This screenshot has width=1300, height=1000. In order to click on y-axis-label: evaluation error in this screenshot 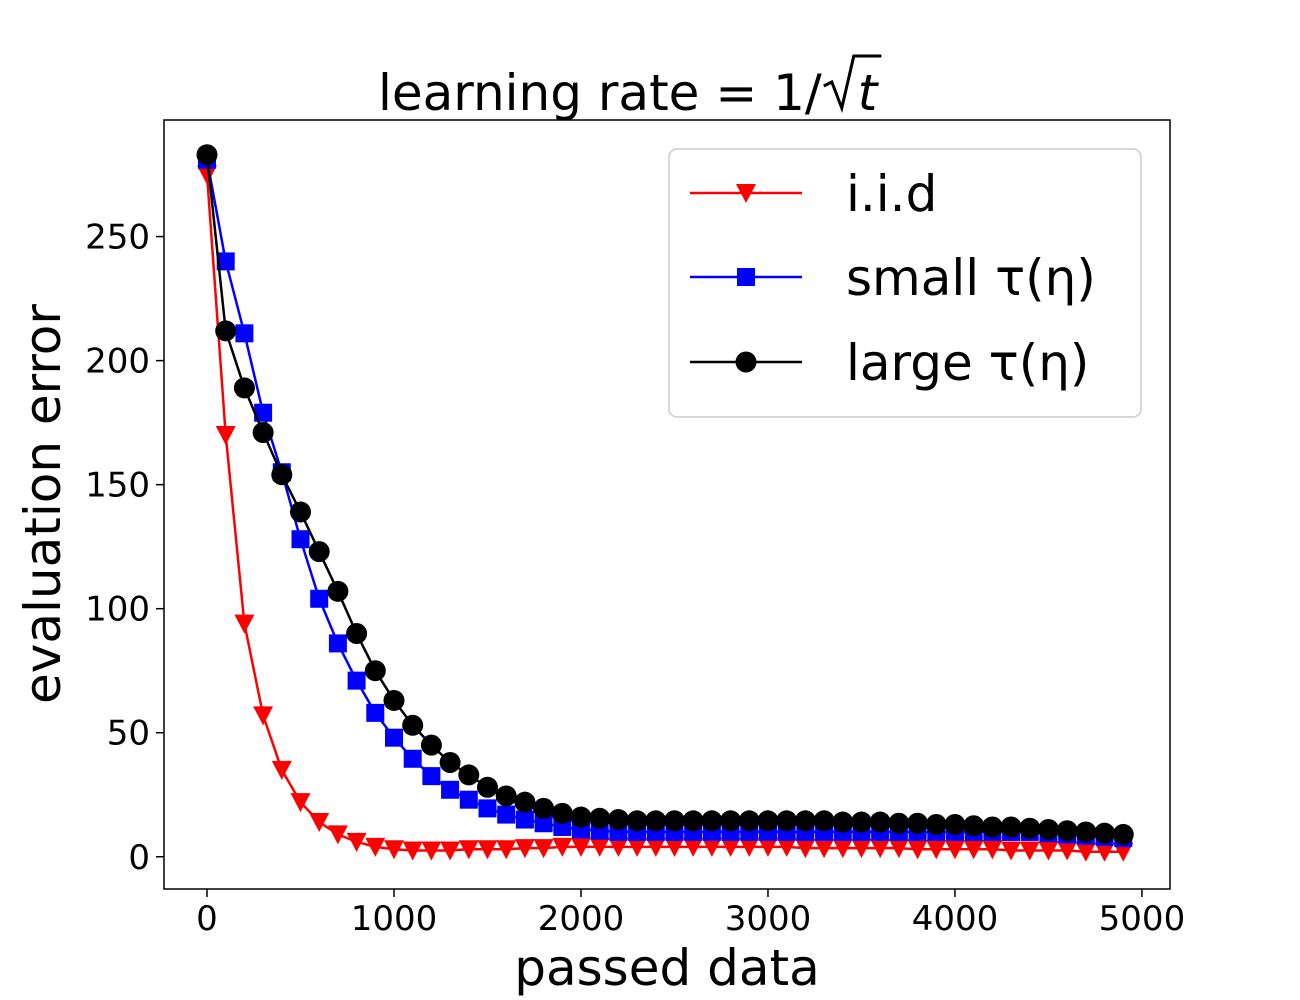, I will do `click(43, 504)`.